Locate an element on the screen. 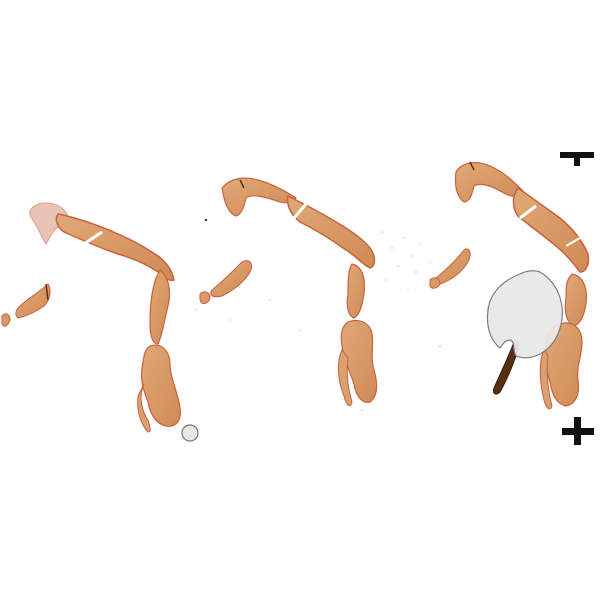 This screenshot has width=600, height=600. section-3-descending-limb is located at coordinates (576, 300).